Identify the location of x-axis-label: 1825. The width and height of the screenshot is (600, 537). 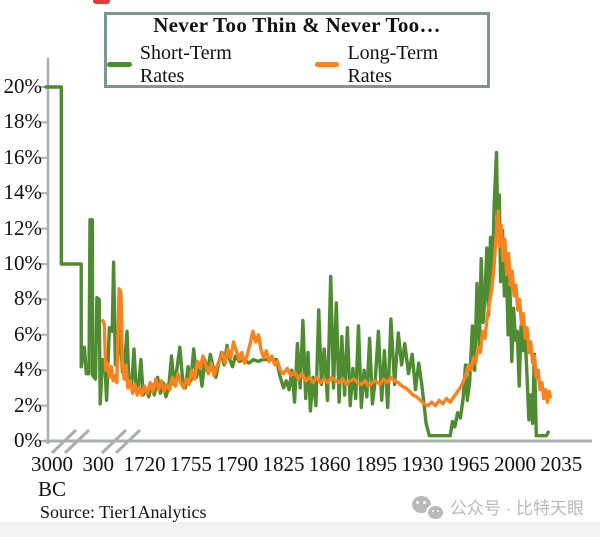
(283, 464).